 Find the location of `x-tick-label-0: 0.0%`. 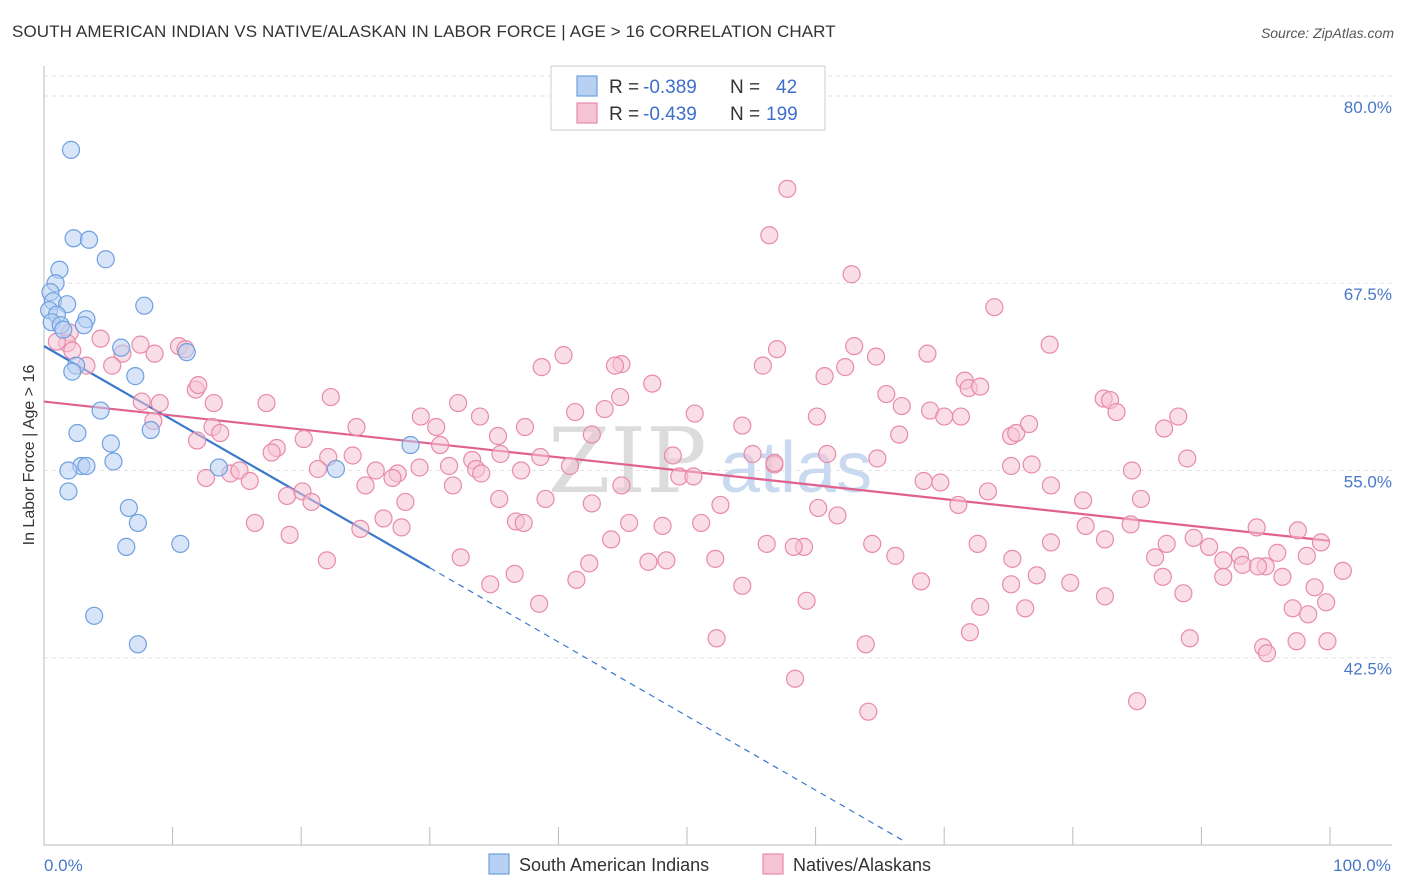

x-tick-label-0: 0.0% is located at coordinates (63, 865).